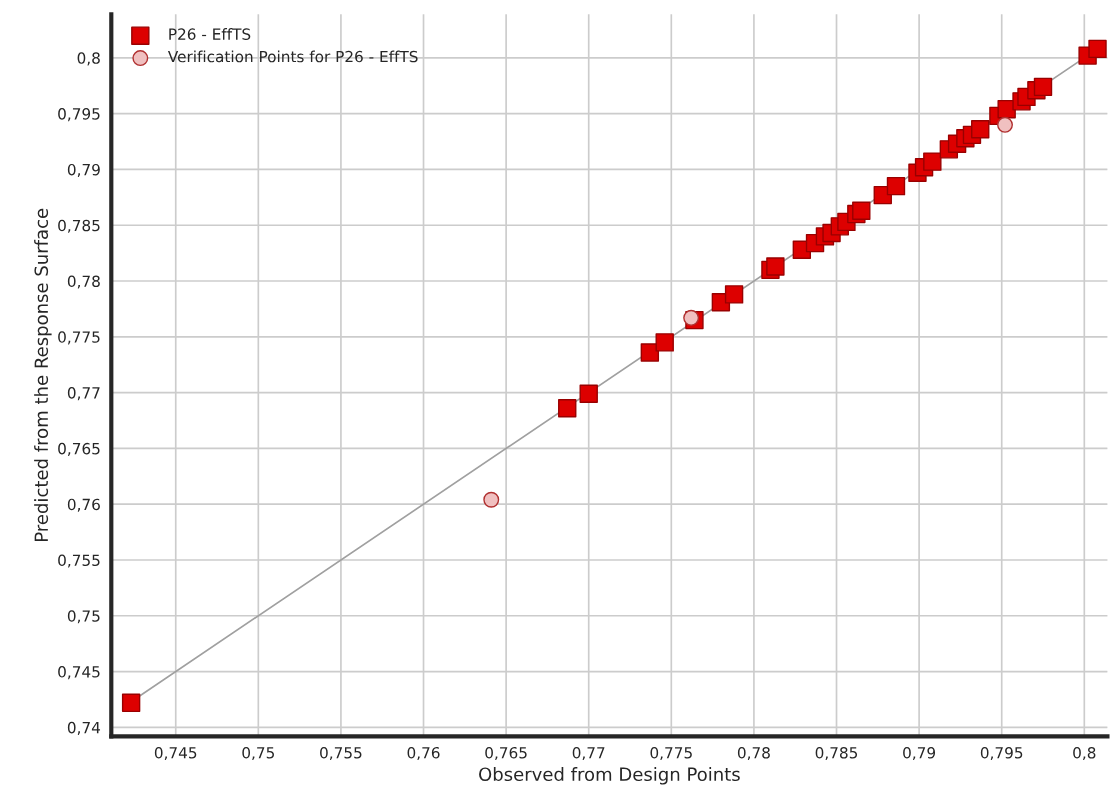 This screenshot has height=796, width=1113. Describe the element at coordinates (79, 449) in the screenshot. I see `y-tick-label: 0,765` at that location.